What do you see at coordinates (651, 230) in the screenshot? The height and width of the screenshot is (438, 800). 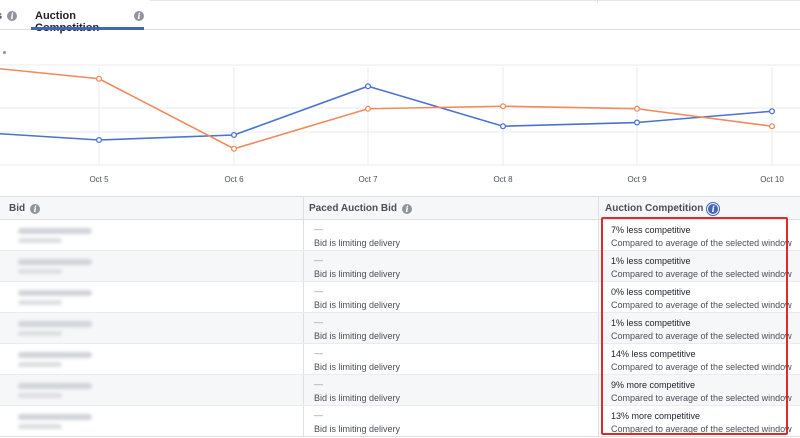 I see `competition-value: 7% less competitive` at bounding box center [651, 230].